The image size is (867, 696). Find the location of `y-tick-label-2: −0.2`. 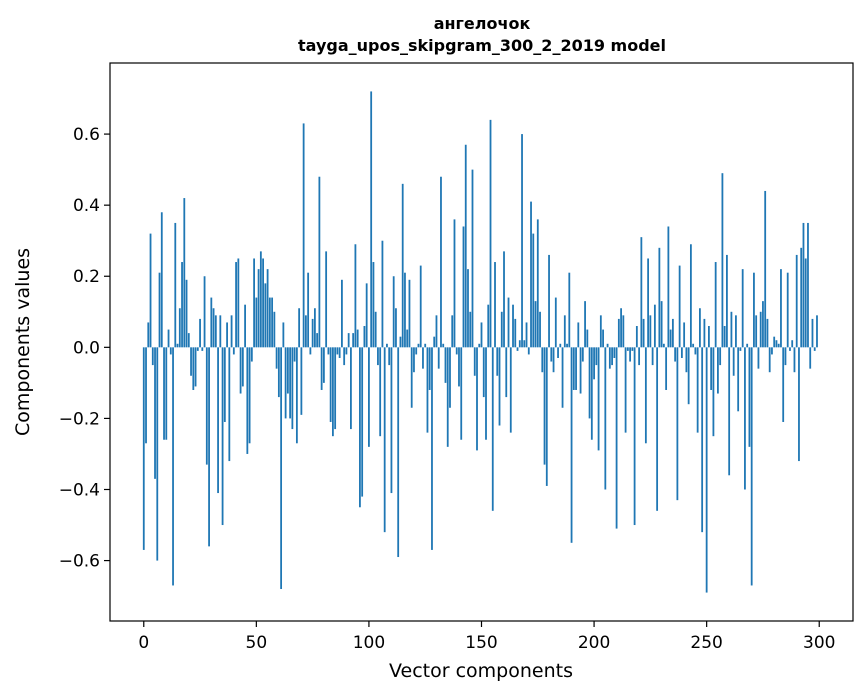

y-tick-label-2: −0.2 is located at coordinates (79, 419).